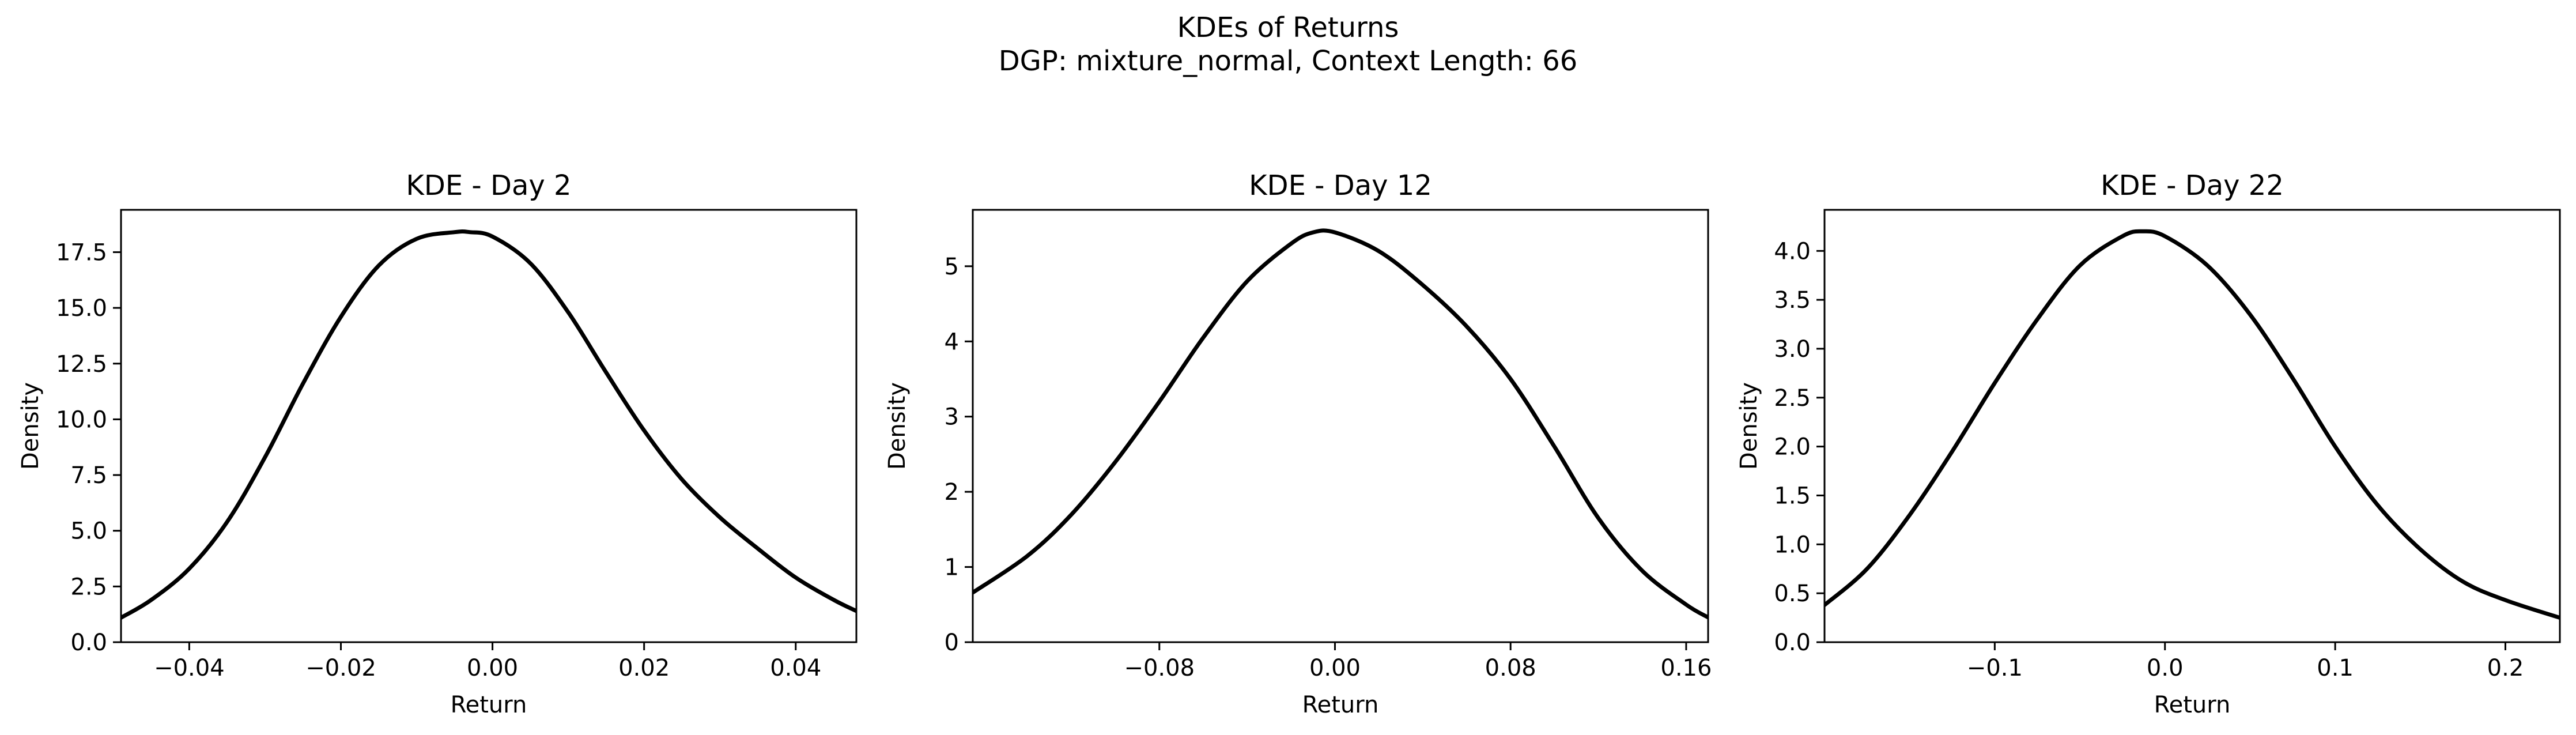 The height and width of the screenshot is (735, 2576). I want to click on x-tick-label: 0.1, so click(2335, 668).